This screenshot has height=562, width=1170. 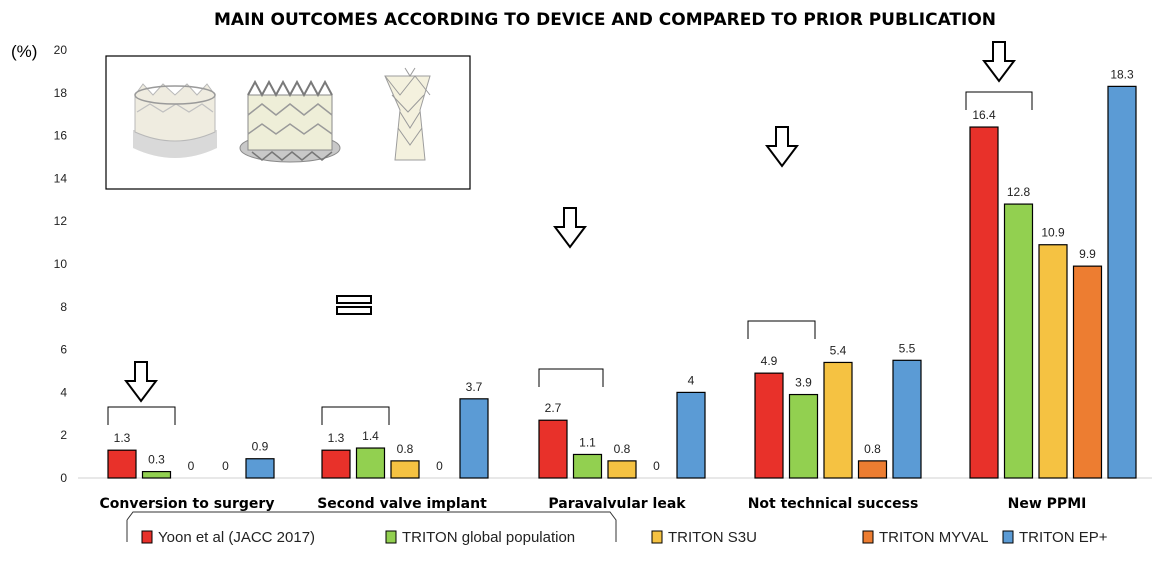 What do you see at coordinates (63, 435) in the screenshot?
I see `y-tick-label: 2` at bounding box center [63, 435].